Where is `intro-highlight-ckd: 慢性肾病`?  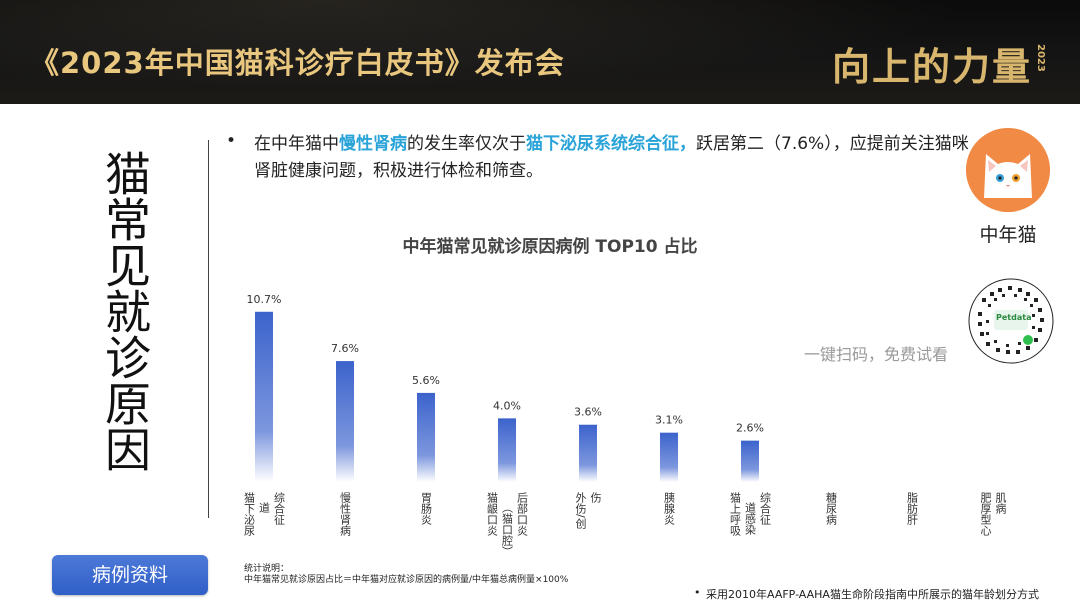
intro-highlight-ckd: 慢性肾病 is located at coordinates (373, 144).